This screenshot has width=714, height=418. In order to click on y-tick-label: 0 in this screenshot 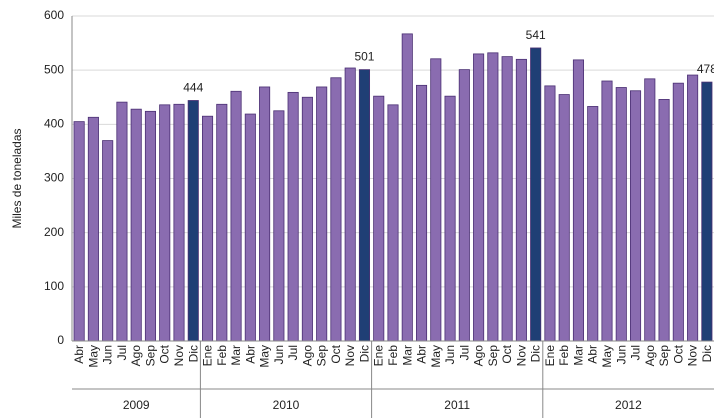, I will do `click(60, 340)`.